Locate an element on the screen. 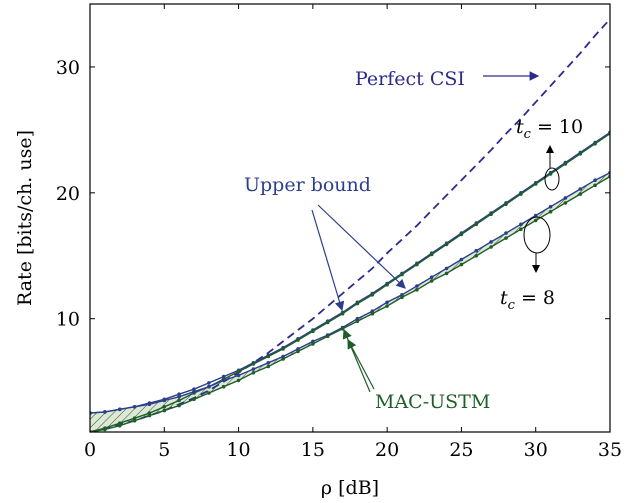 Image resolution: width=641 pixels, height=503 pixels. x-tick-label: 10 is located at coordinates (238, 450).